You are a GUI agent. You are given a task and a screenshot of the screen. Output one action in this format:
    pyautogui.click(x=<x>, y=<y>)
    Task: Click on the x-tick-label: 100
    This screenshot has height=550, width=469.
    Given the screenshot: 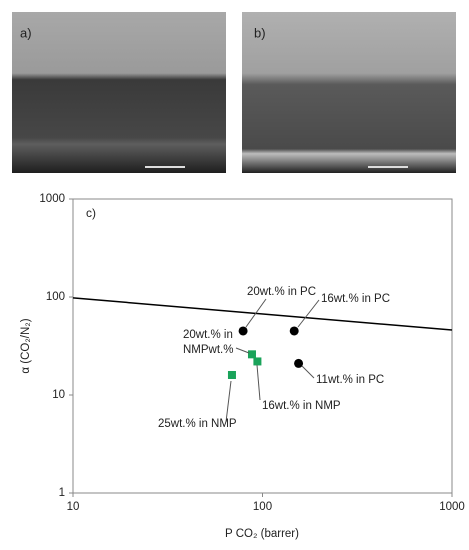 What is the action you would take?
    pyautogui.click(x=262, y=507)
    